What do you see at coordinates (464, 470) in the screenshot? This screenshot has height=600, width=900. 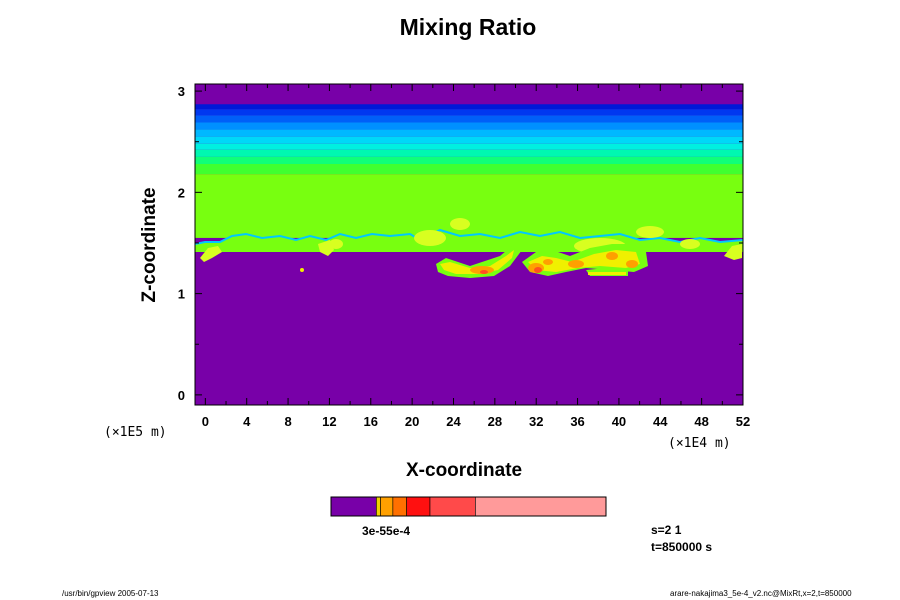 I see `x-axis-label: X-coordinate` at bounding box center [464, 470].